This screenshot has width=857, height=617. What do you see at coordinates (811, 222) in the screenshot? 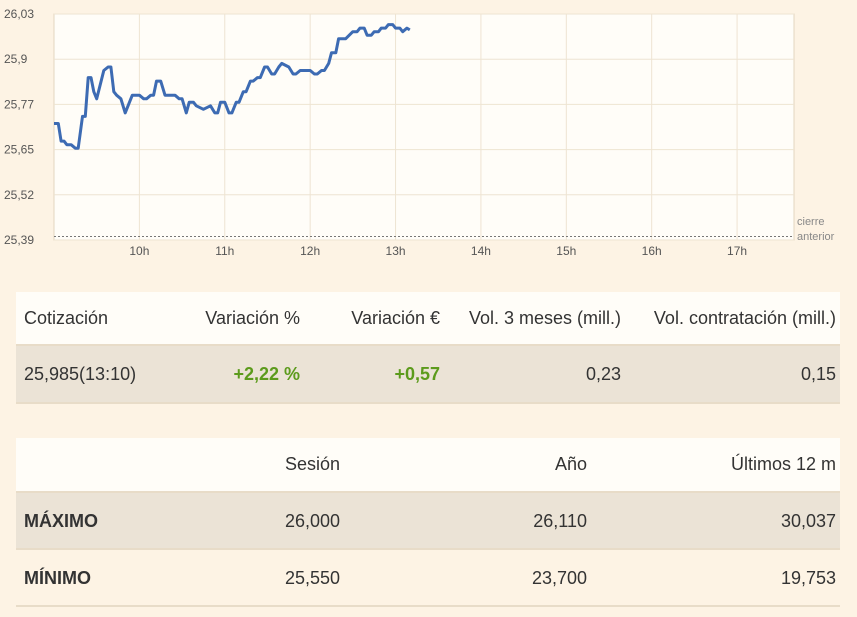
I see `previous-close-label-1: cierre` at bounding box center [811, 222].